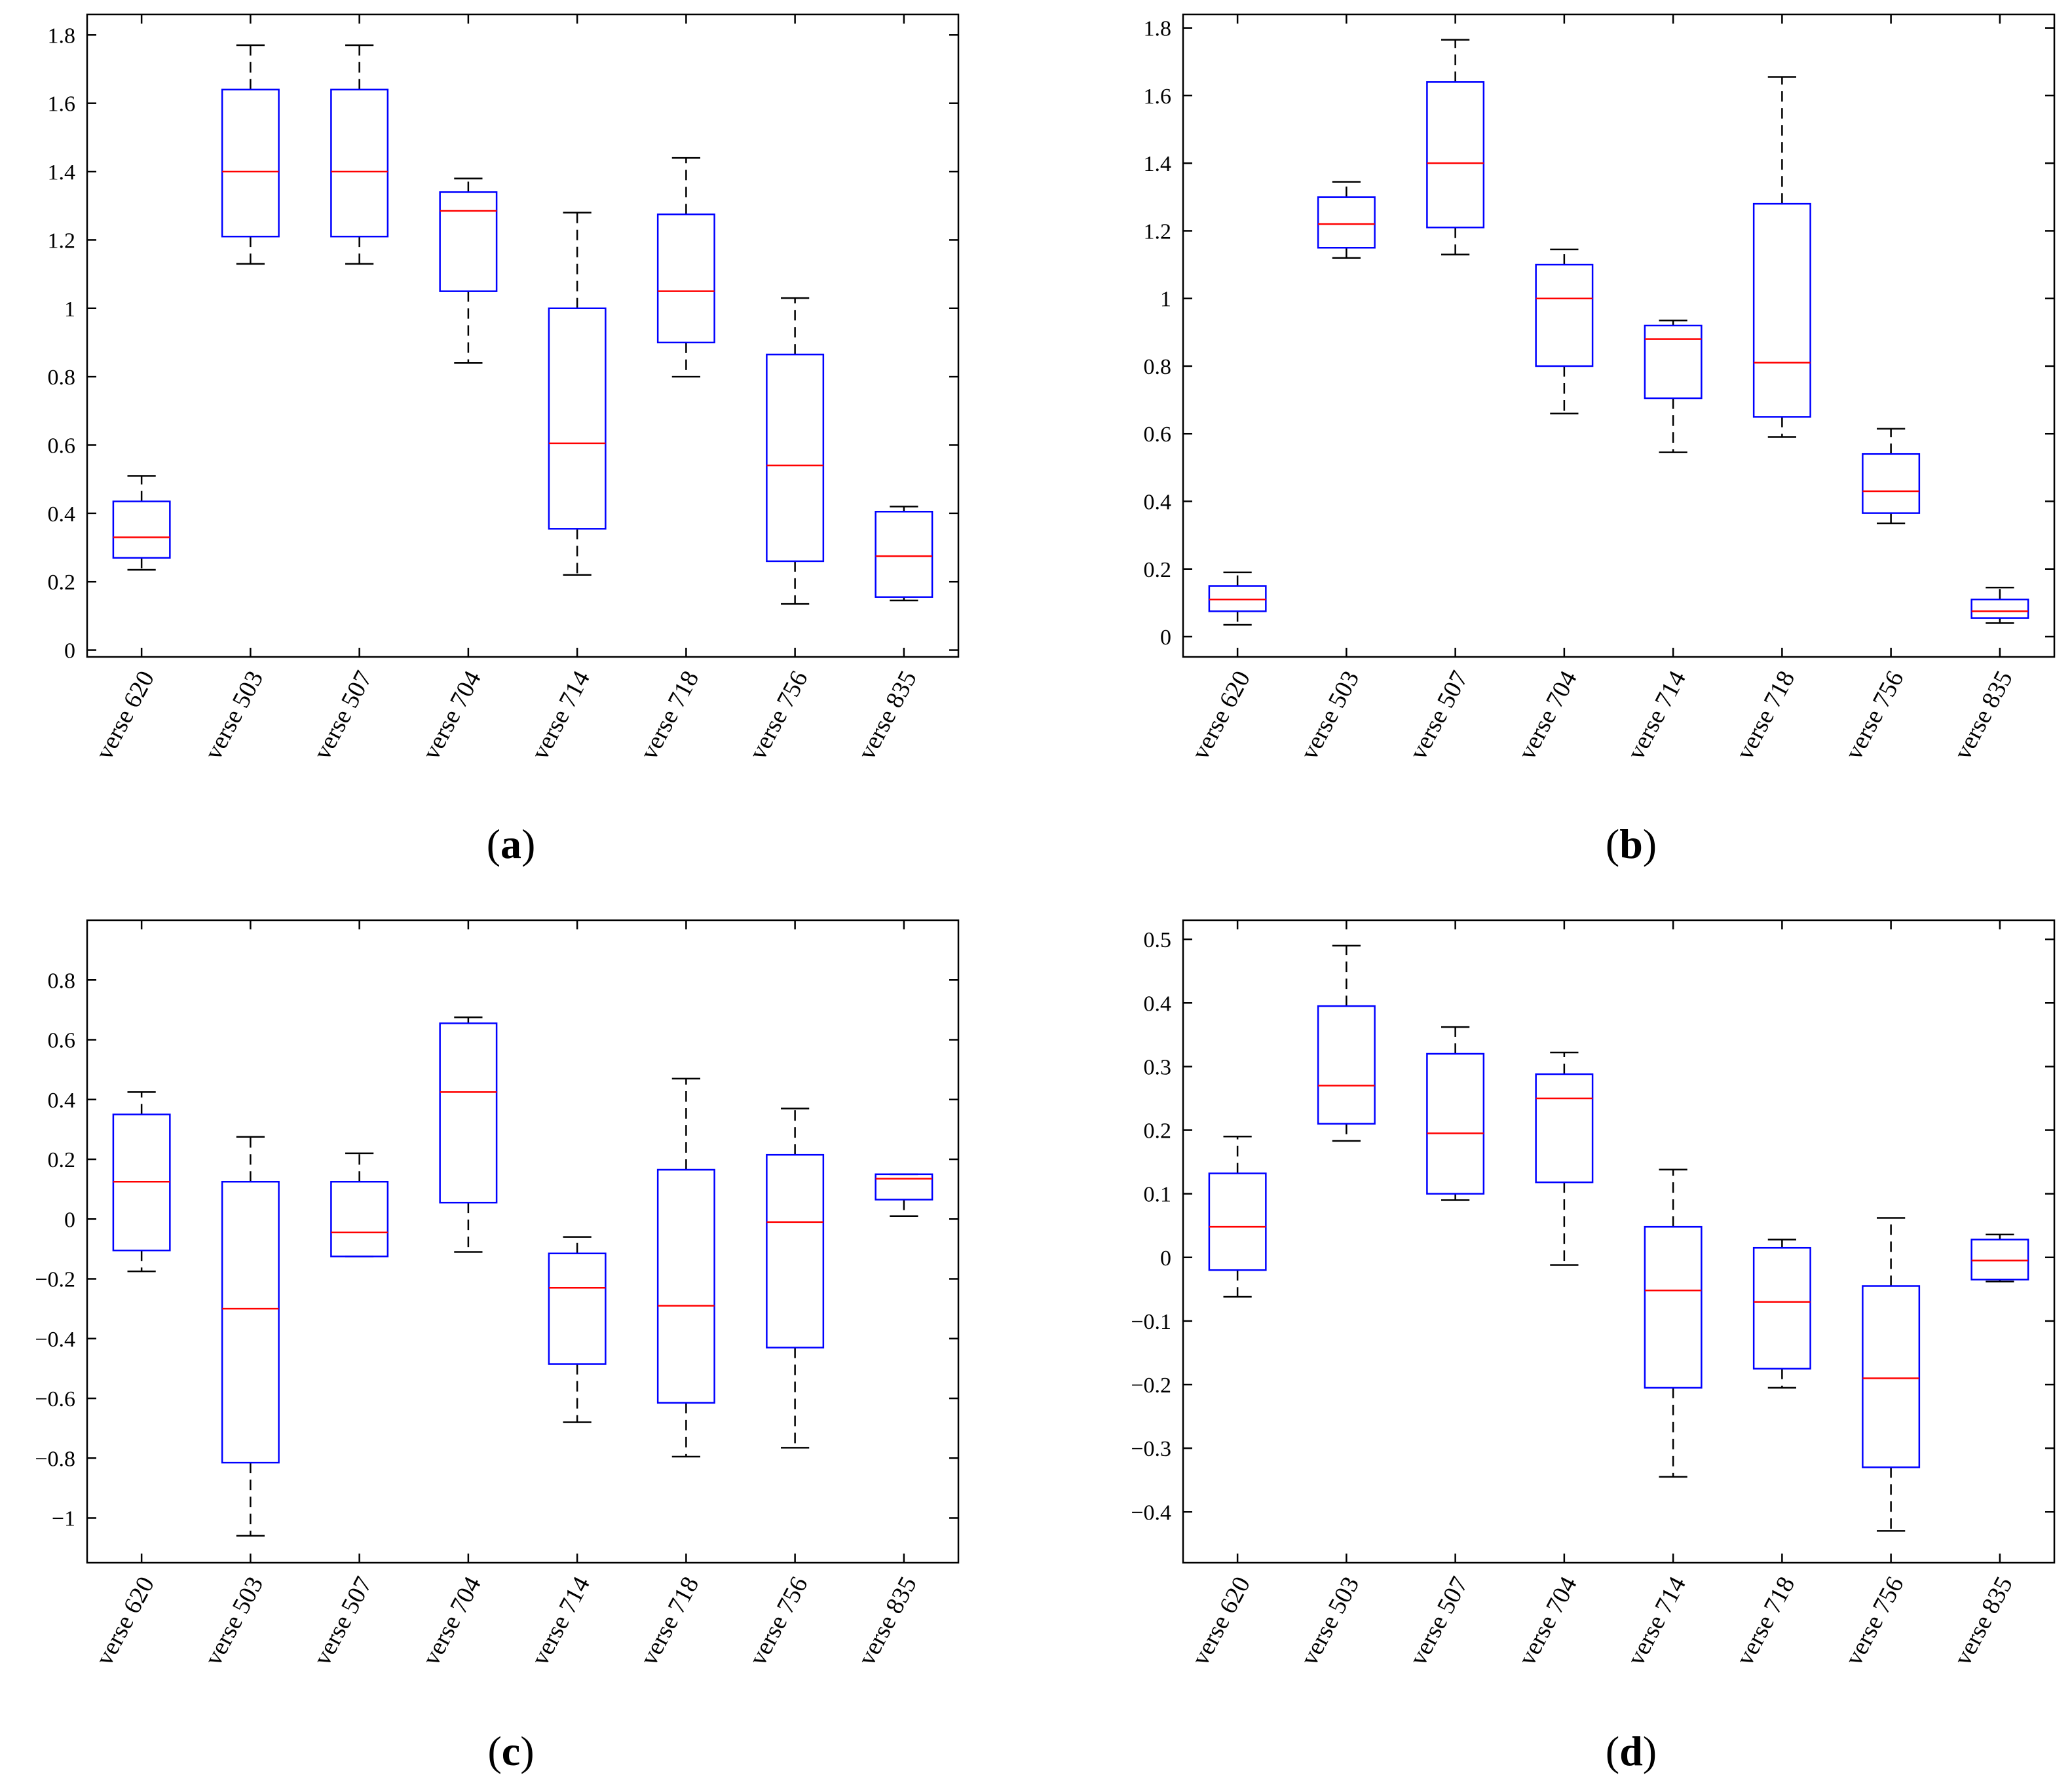 Image resolution: width=2072 pixels, height=1790 pixels. I want to click on y-tick-label: −1, so click(63, 1519).